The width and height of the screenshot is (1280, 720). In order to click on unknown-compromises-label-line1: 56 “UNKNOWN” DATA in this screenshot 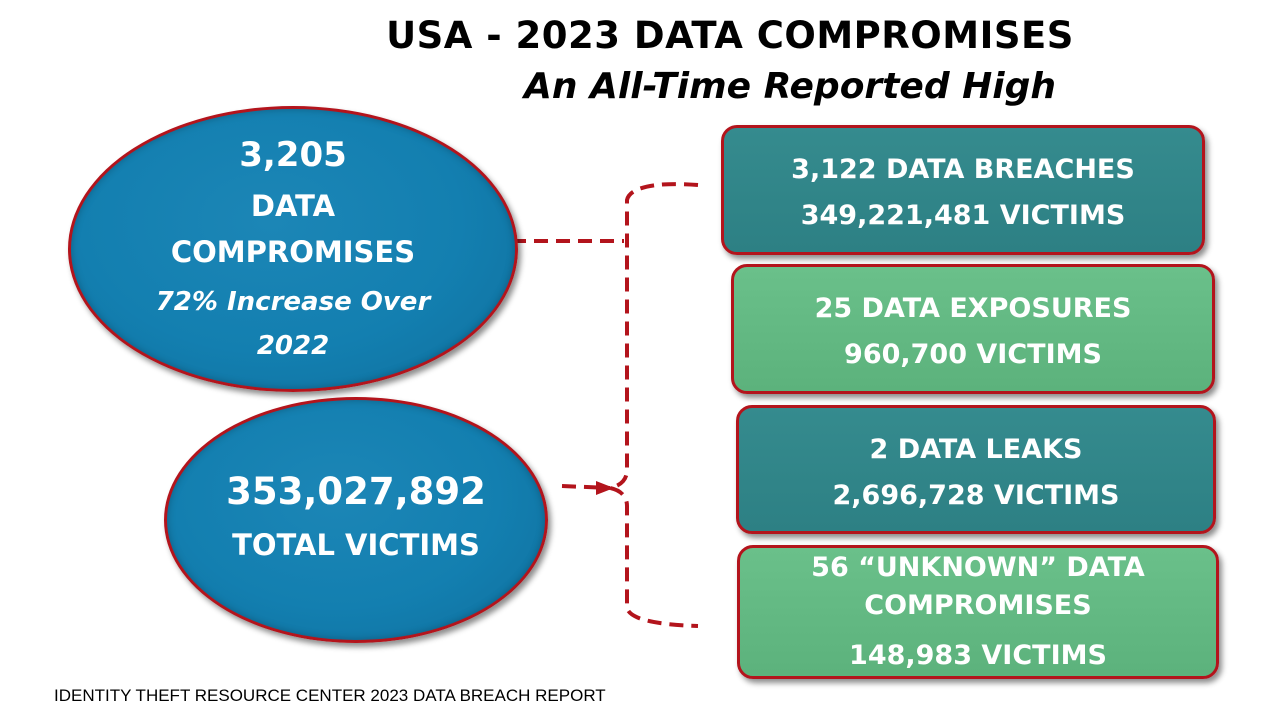, I will do `click(978, 567)`.